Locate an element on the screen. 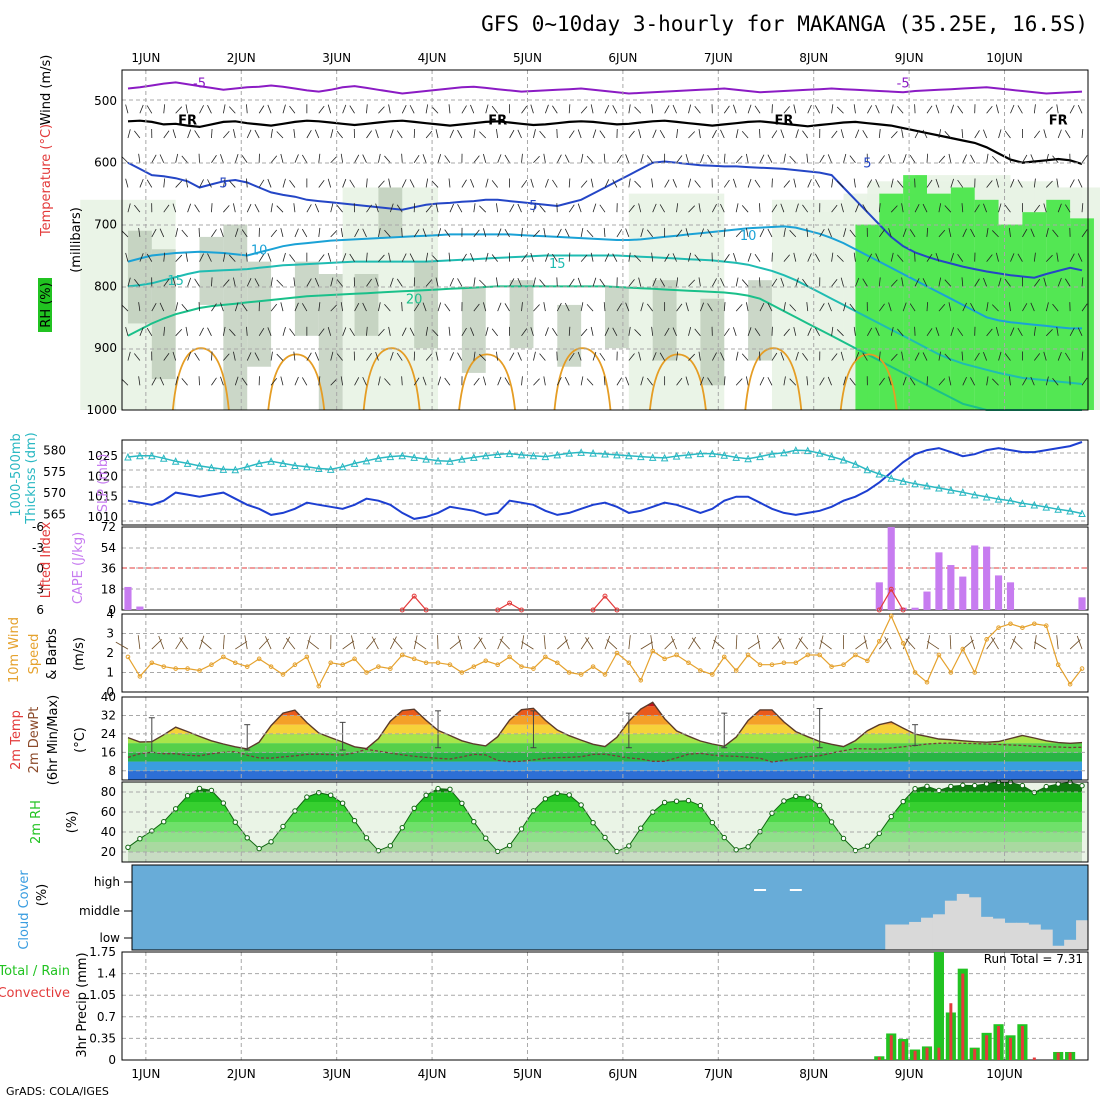 Image resolution: width=1100 pixels, height=1100 pixels. xtick-bottom: 6JUN is located at coordinates (622, 1074).